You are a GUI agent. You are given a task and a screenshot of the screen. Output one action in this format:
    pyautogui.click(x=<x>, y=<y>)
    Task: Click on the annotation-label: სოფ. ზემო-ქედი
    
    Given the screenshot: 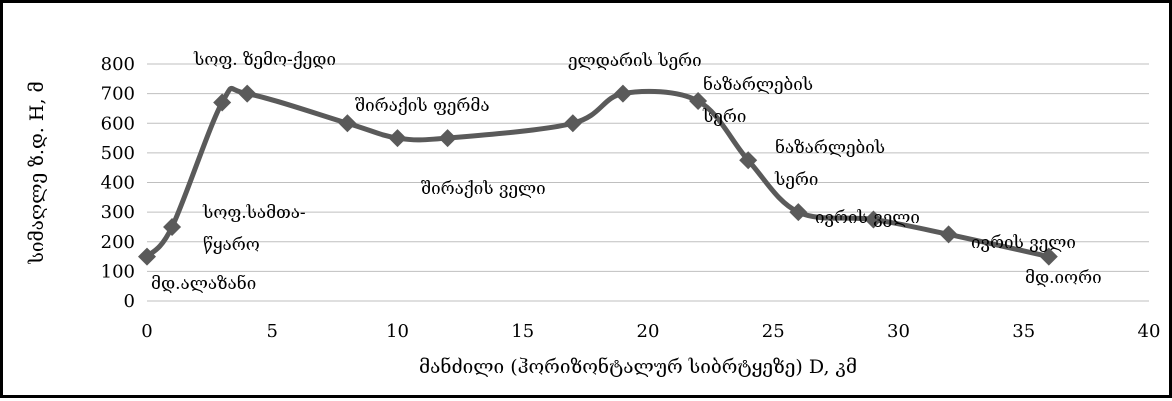 What is the action you would take?
    pyautogui.click(x=264, y=60)
    